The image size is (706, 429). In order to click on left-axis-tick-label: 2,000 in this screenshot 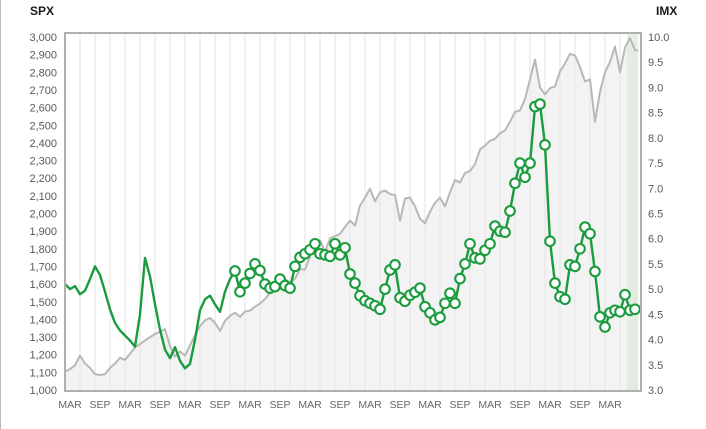, I will do `click(43, 215)`.